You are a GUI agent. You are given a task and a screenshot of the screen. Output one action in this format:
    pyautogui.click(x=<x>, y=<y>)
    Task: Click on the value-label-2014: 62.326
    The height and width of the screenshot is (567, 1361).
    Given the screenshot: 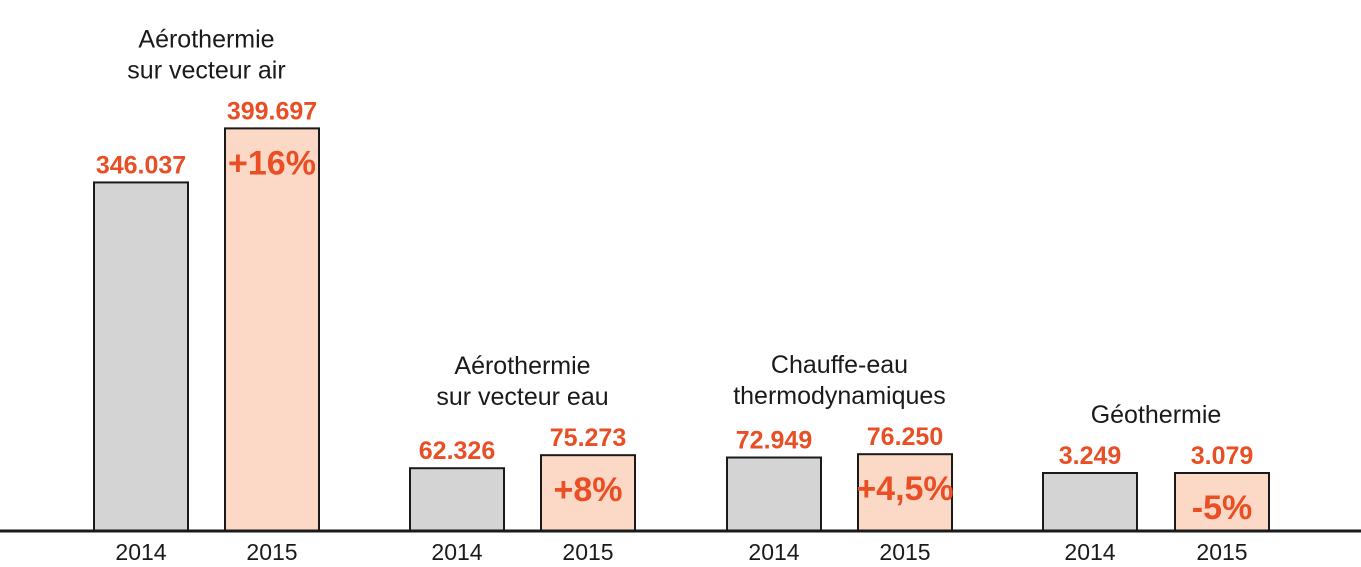 What is the action you would take?
    pyautogui.click(x=457, y=451)
    